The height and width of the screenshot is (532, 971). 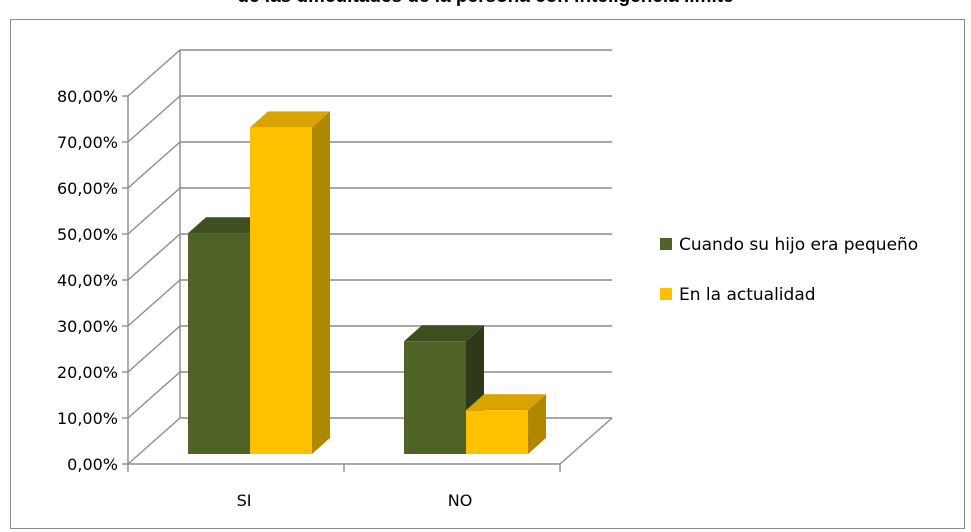 What do you see at coordinates (747, 295) in the screenshot?
I see `legend-label: En la actualidad` at bounding box center [747, 295].